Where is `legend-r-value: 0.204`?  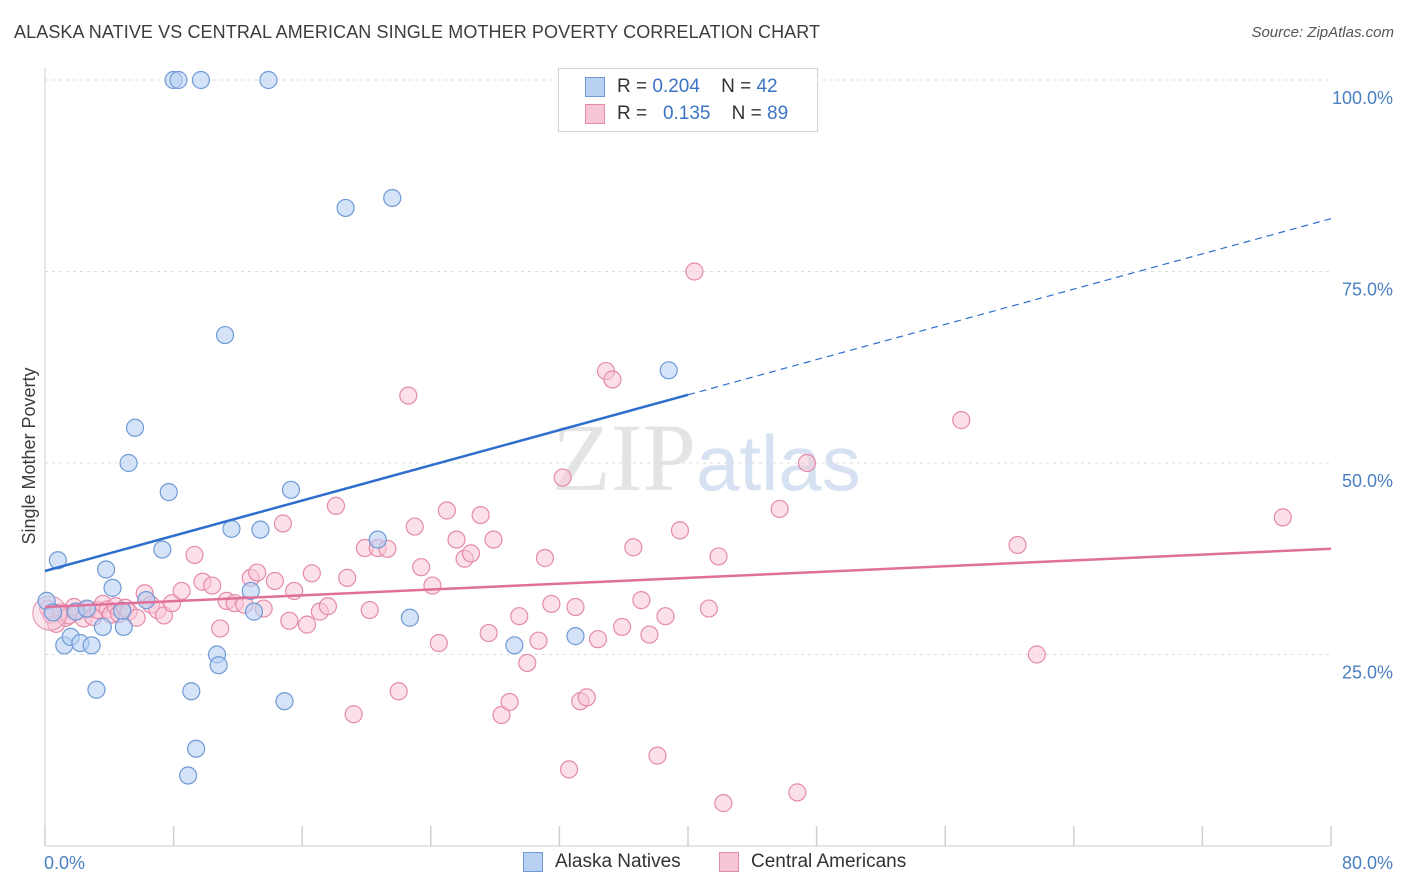
legend-r-value: 0.204 is located at coordinates (676, 86).